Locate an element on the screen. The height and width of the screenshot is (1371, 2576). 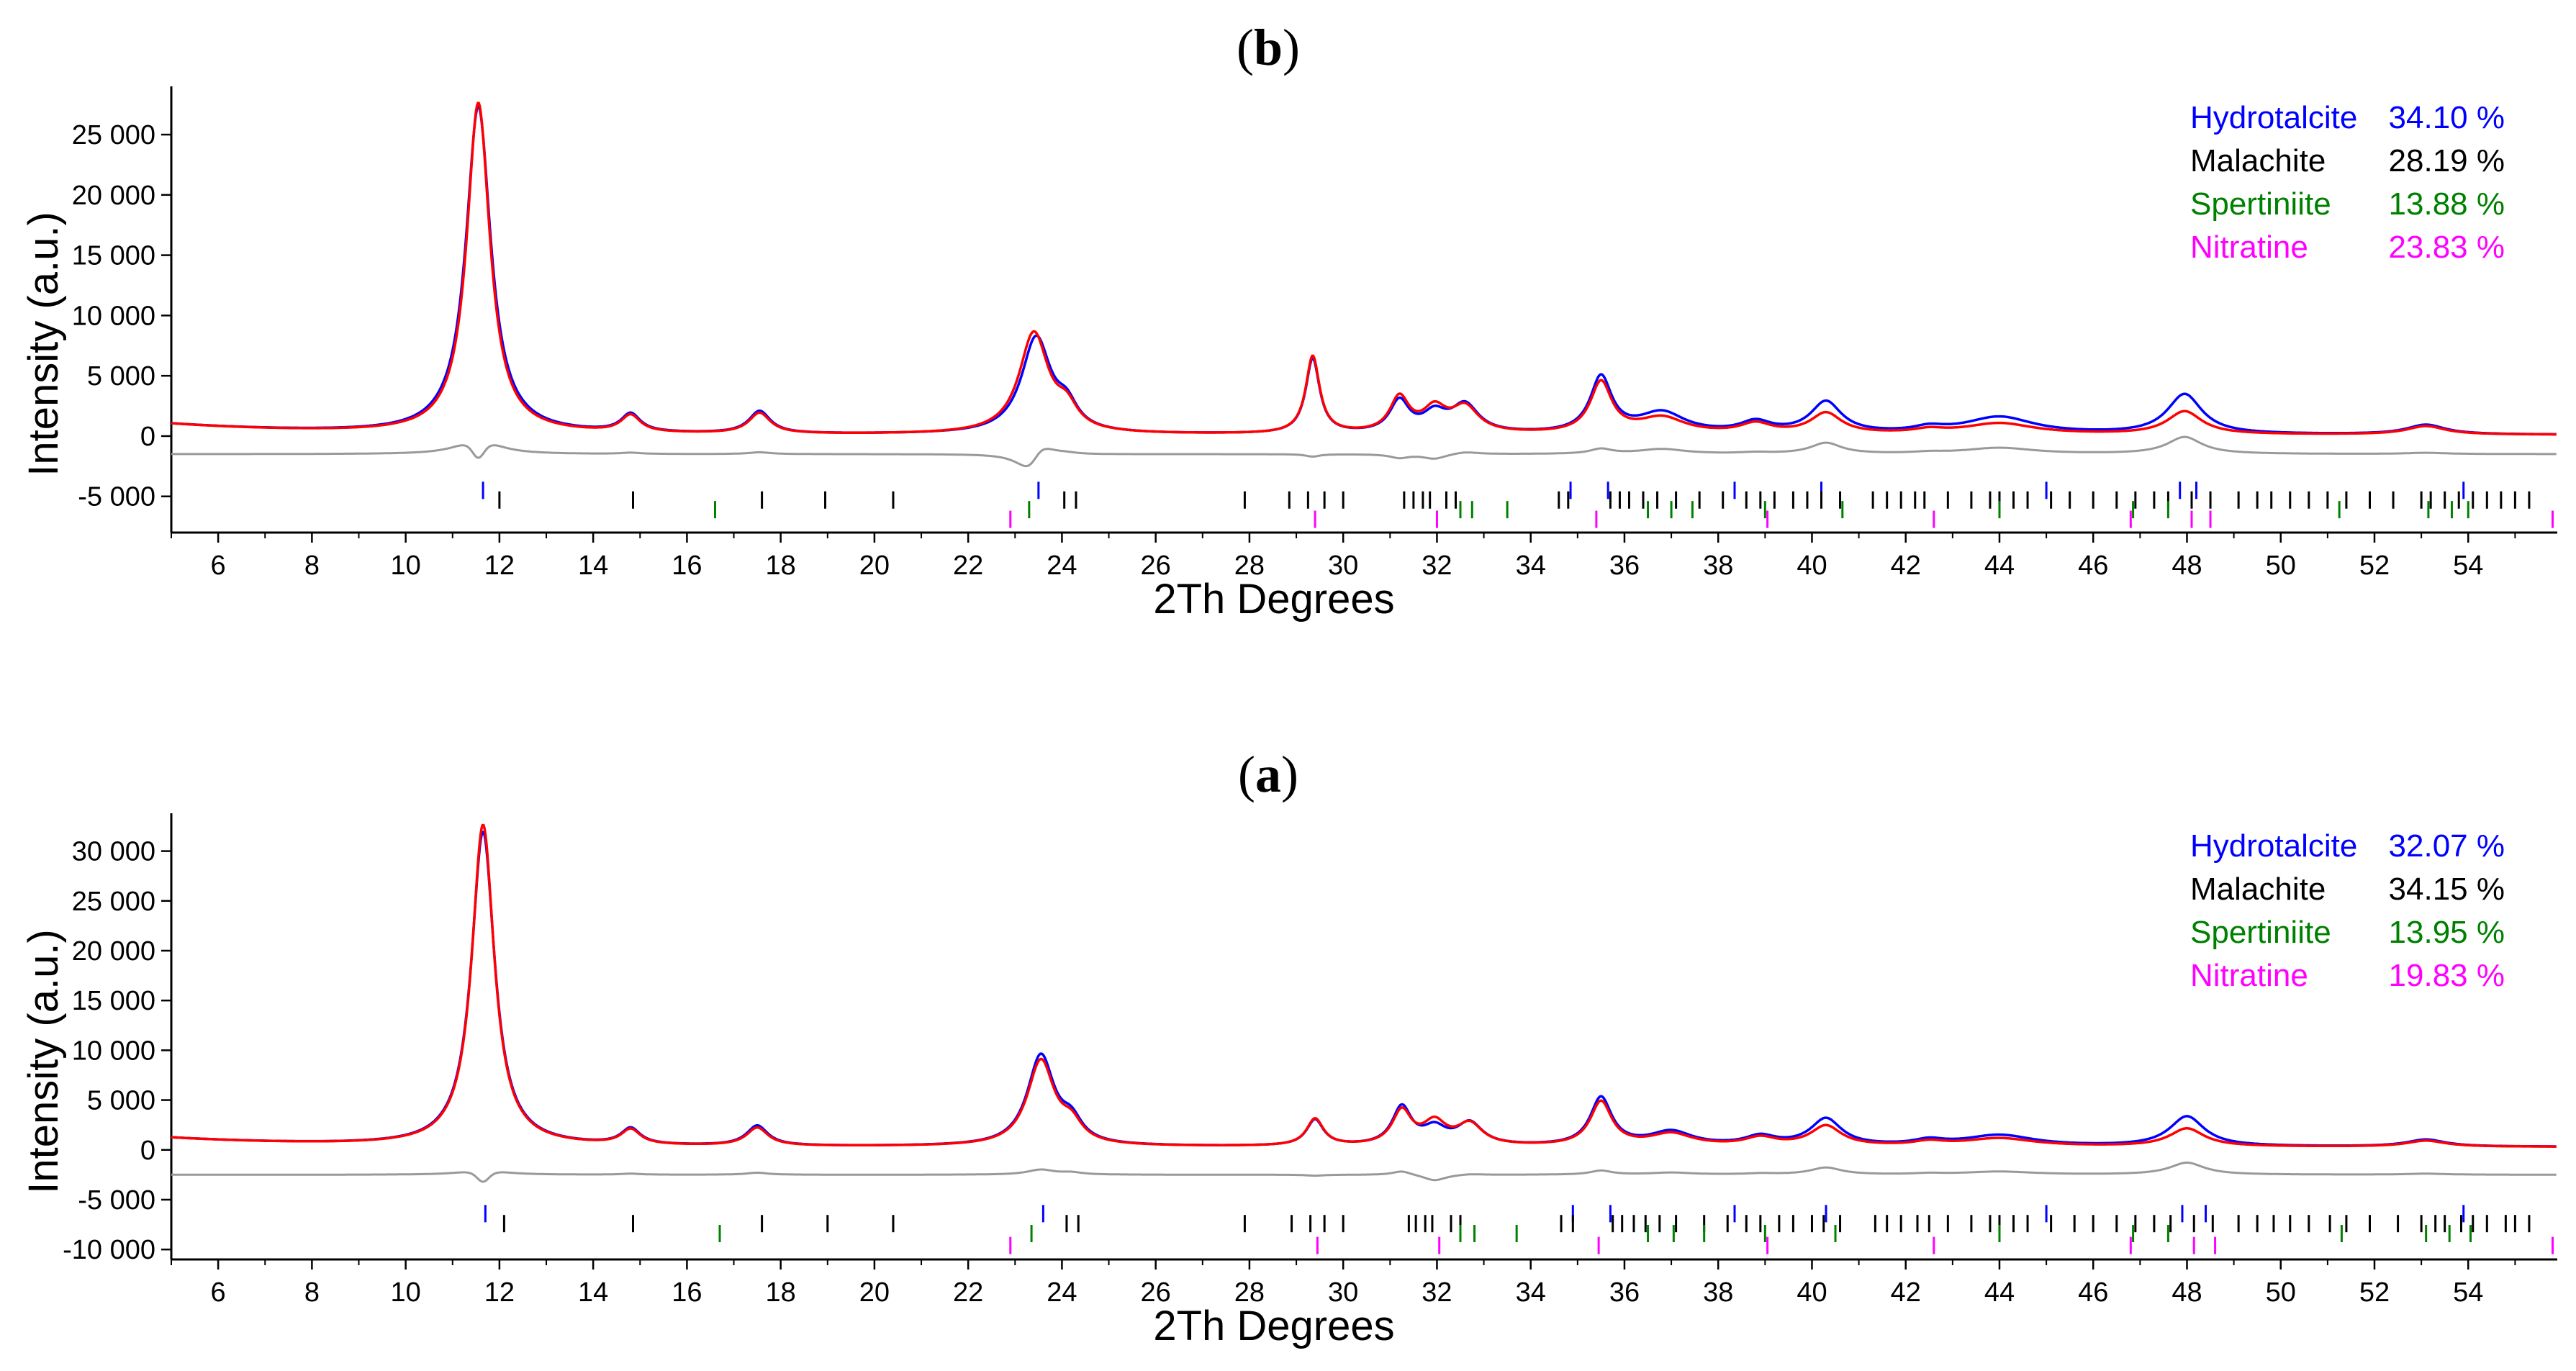
y-tick-label: -10 000 is located at coordinates (109, 1250).